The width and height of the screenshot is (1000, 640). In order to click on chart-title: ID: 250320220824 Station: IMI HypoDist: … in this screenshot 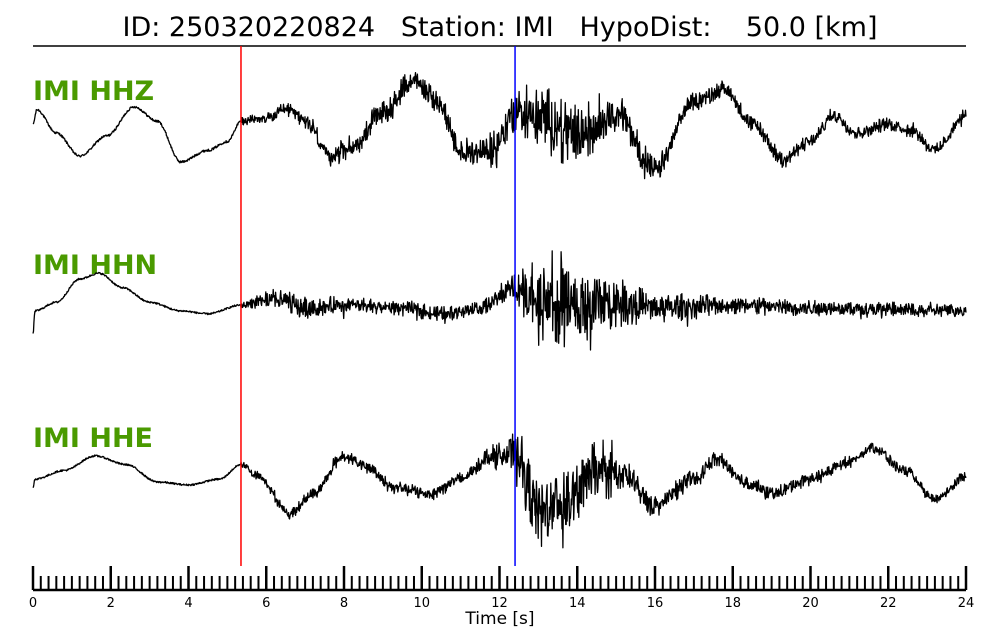, I will do `click(500, 27)`.